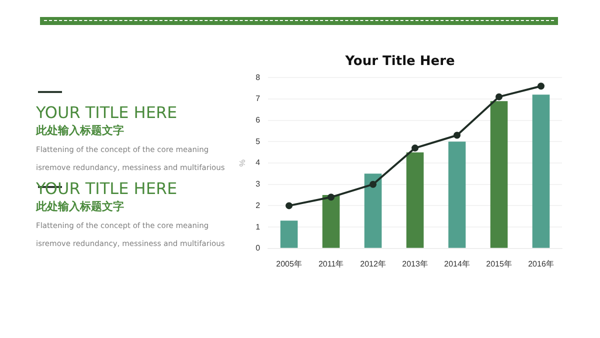 This screenshot has height=338, width=600. Describe the element at coordinates (258, 248) in the screenshot. I see `y-tick-label: 0` at that location.